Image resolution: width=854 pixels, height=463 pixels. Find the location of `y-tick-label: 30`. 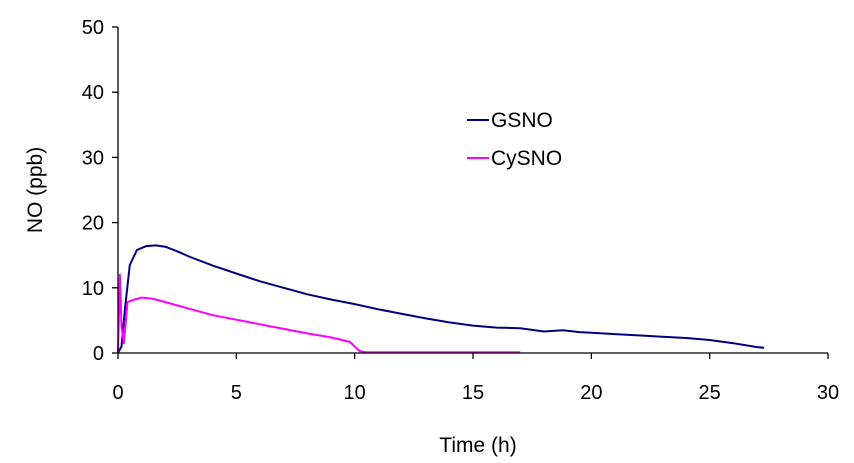

y-tick-label: 30 is located at coordinates (93, 158).